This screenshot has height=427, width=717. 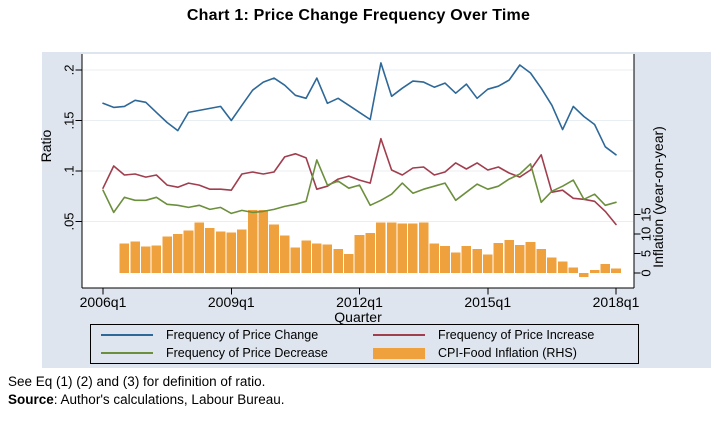 I want to click on legend-label-price-increase: Frequency of Price Increase, so click(x=516, y=335).